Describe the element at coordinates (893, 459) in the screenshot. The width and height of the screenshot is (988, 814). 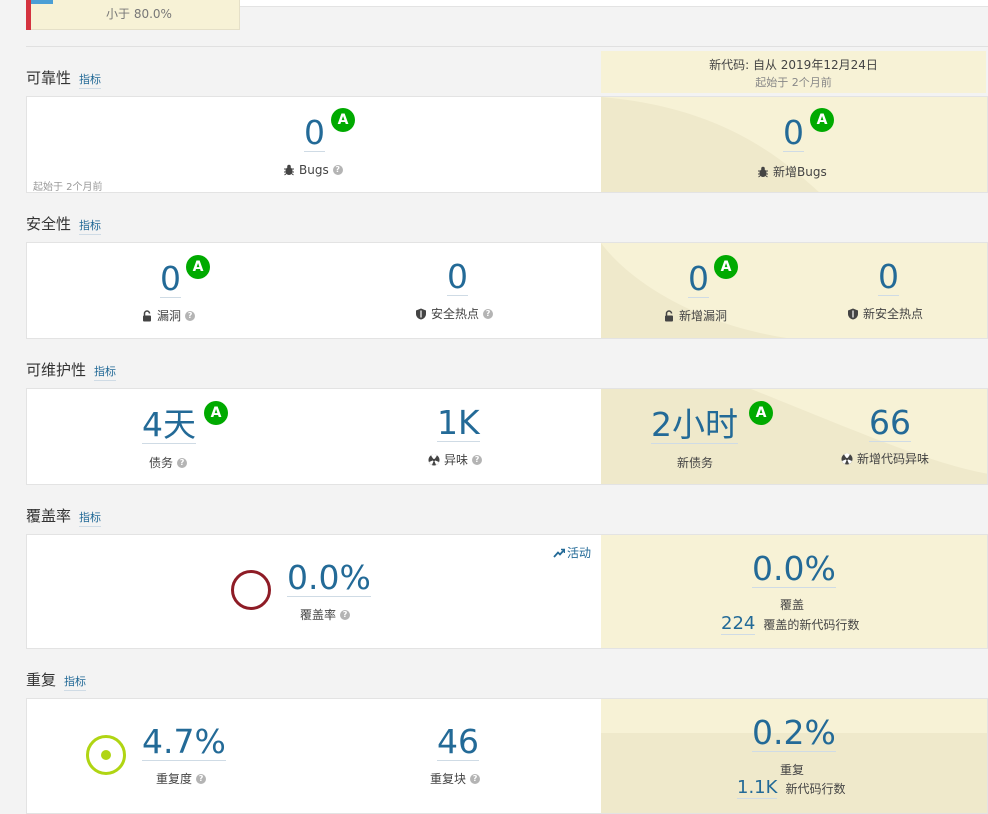
I see `new-code-smells-label: 新增代码异味` at that location.